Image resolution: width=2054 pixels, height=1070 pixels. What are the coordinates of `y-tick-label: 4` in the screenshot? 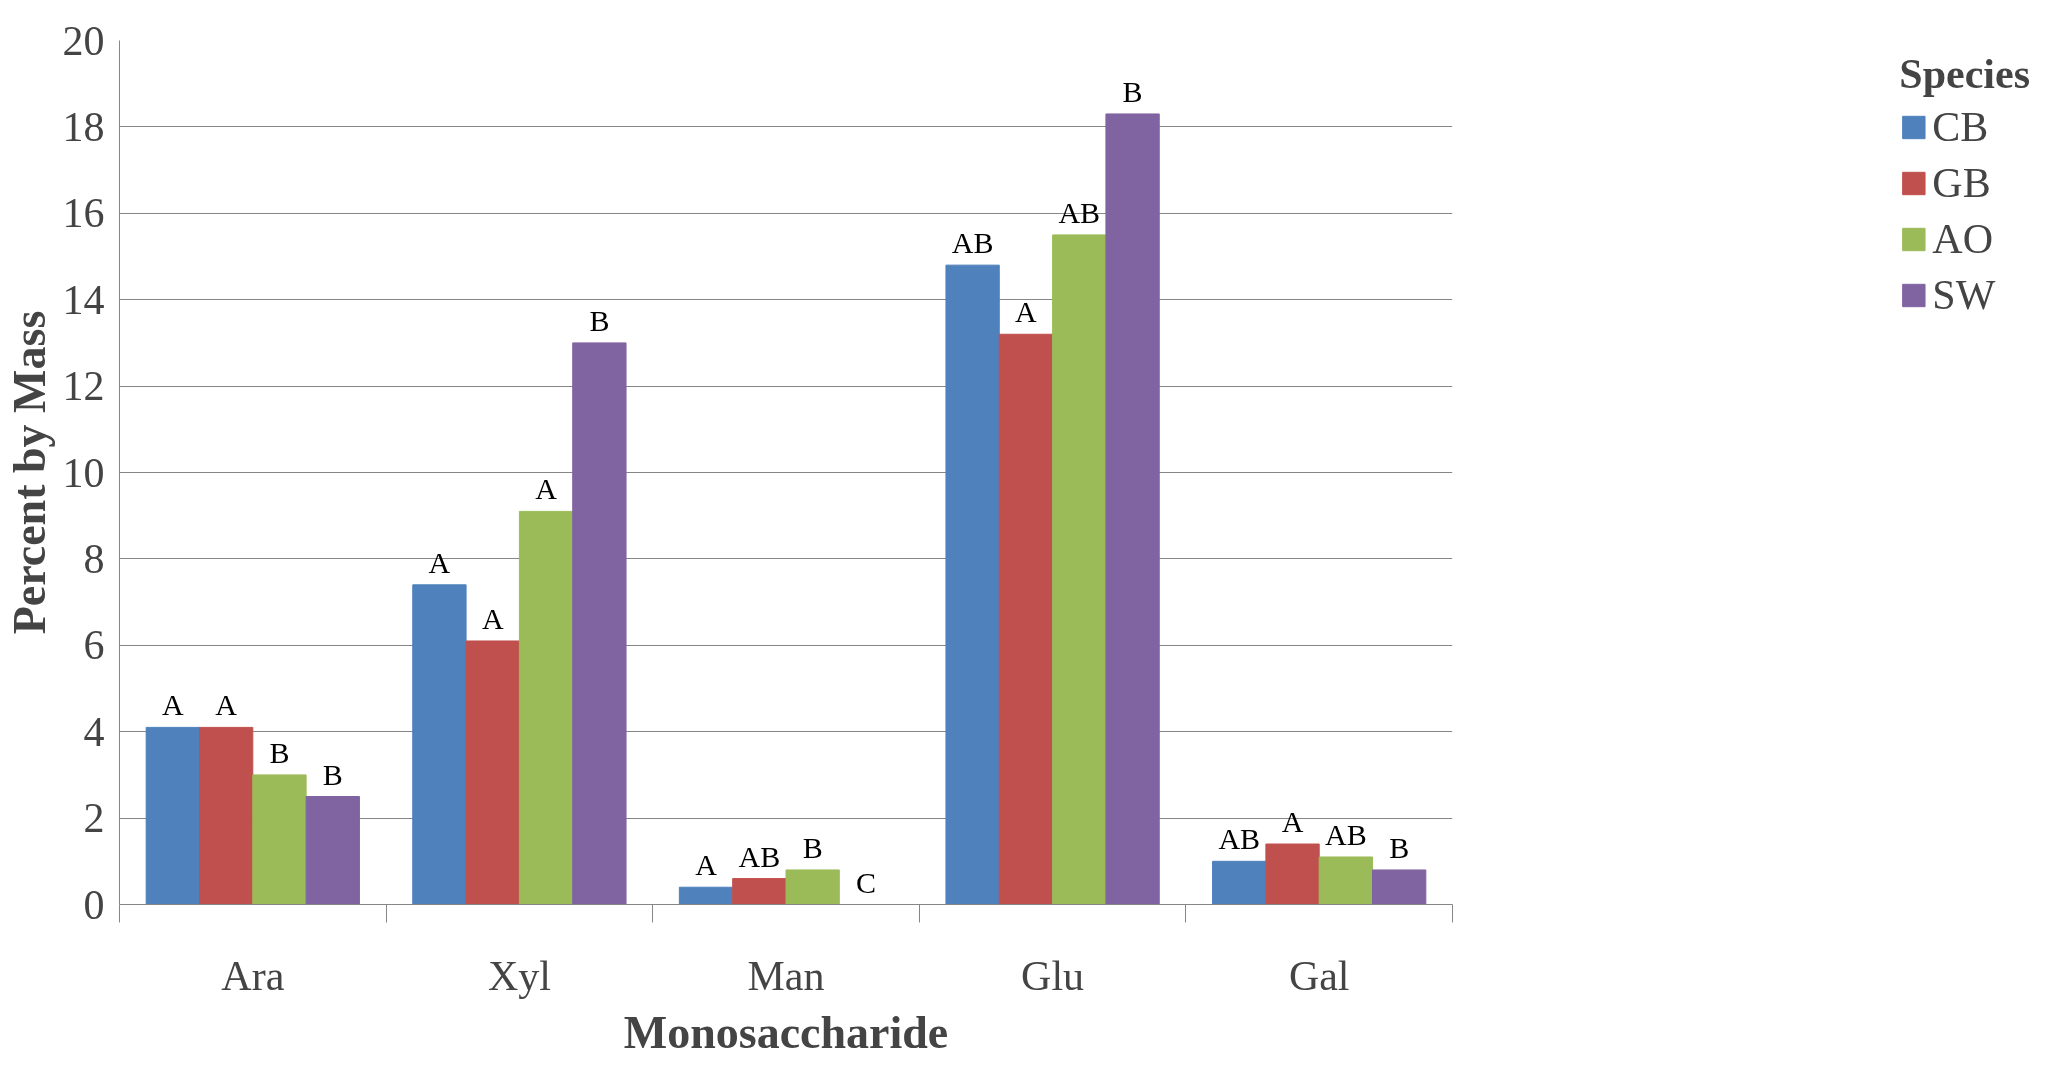 It's located at (94, 731).